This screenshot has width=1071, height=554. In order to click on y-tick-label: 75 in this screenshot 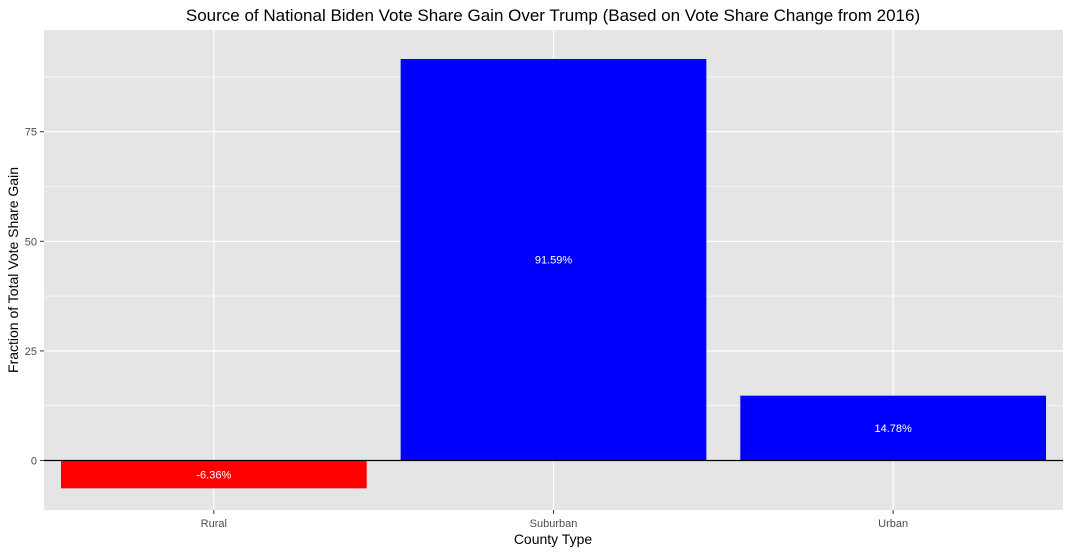, I will do `click(31, 133)`.